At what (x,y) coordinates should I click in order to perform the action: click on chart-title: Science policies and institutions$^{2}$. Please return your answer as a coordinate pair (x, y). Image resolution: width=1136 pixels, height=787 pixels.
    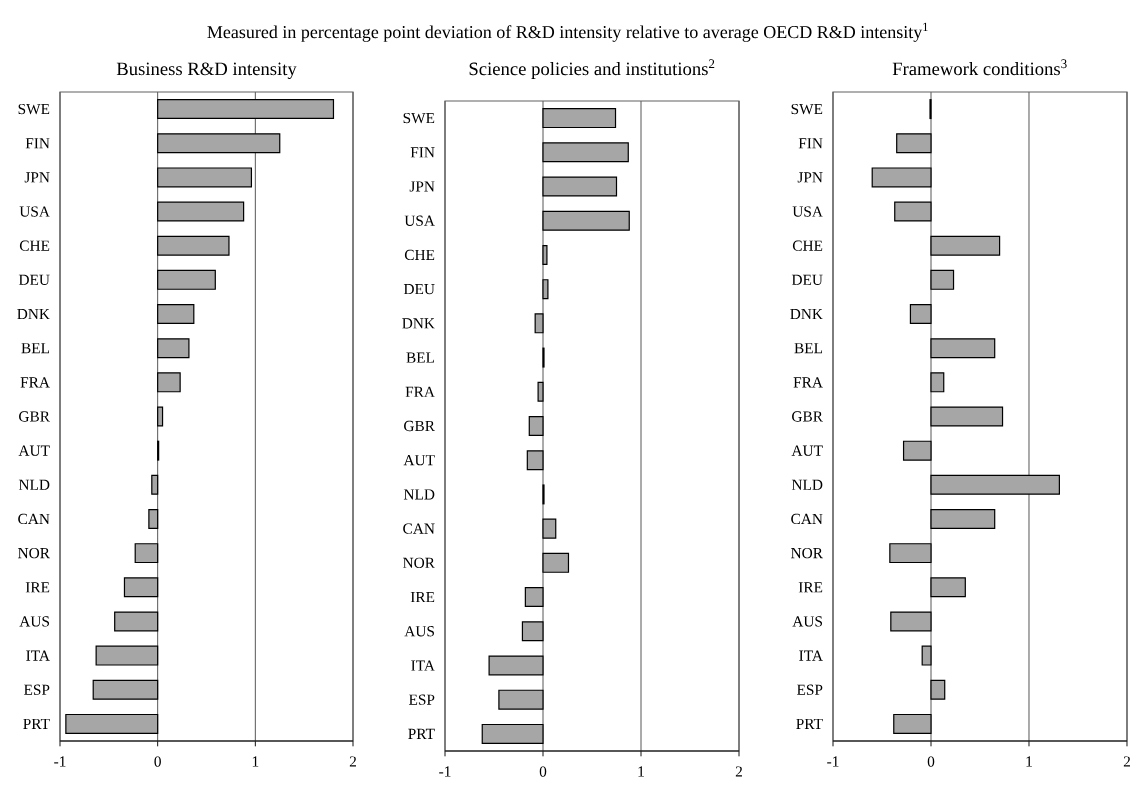
    Looking at the image, I should click on (592, 69).